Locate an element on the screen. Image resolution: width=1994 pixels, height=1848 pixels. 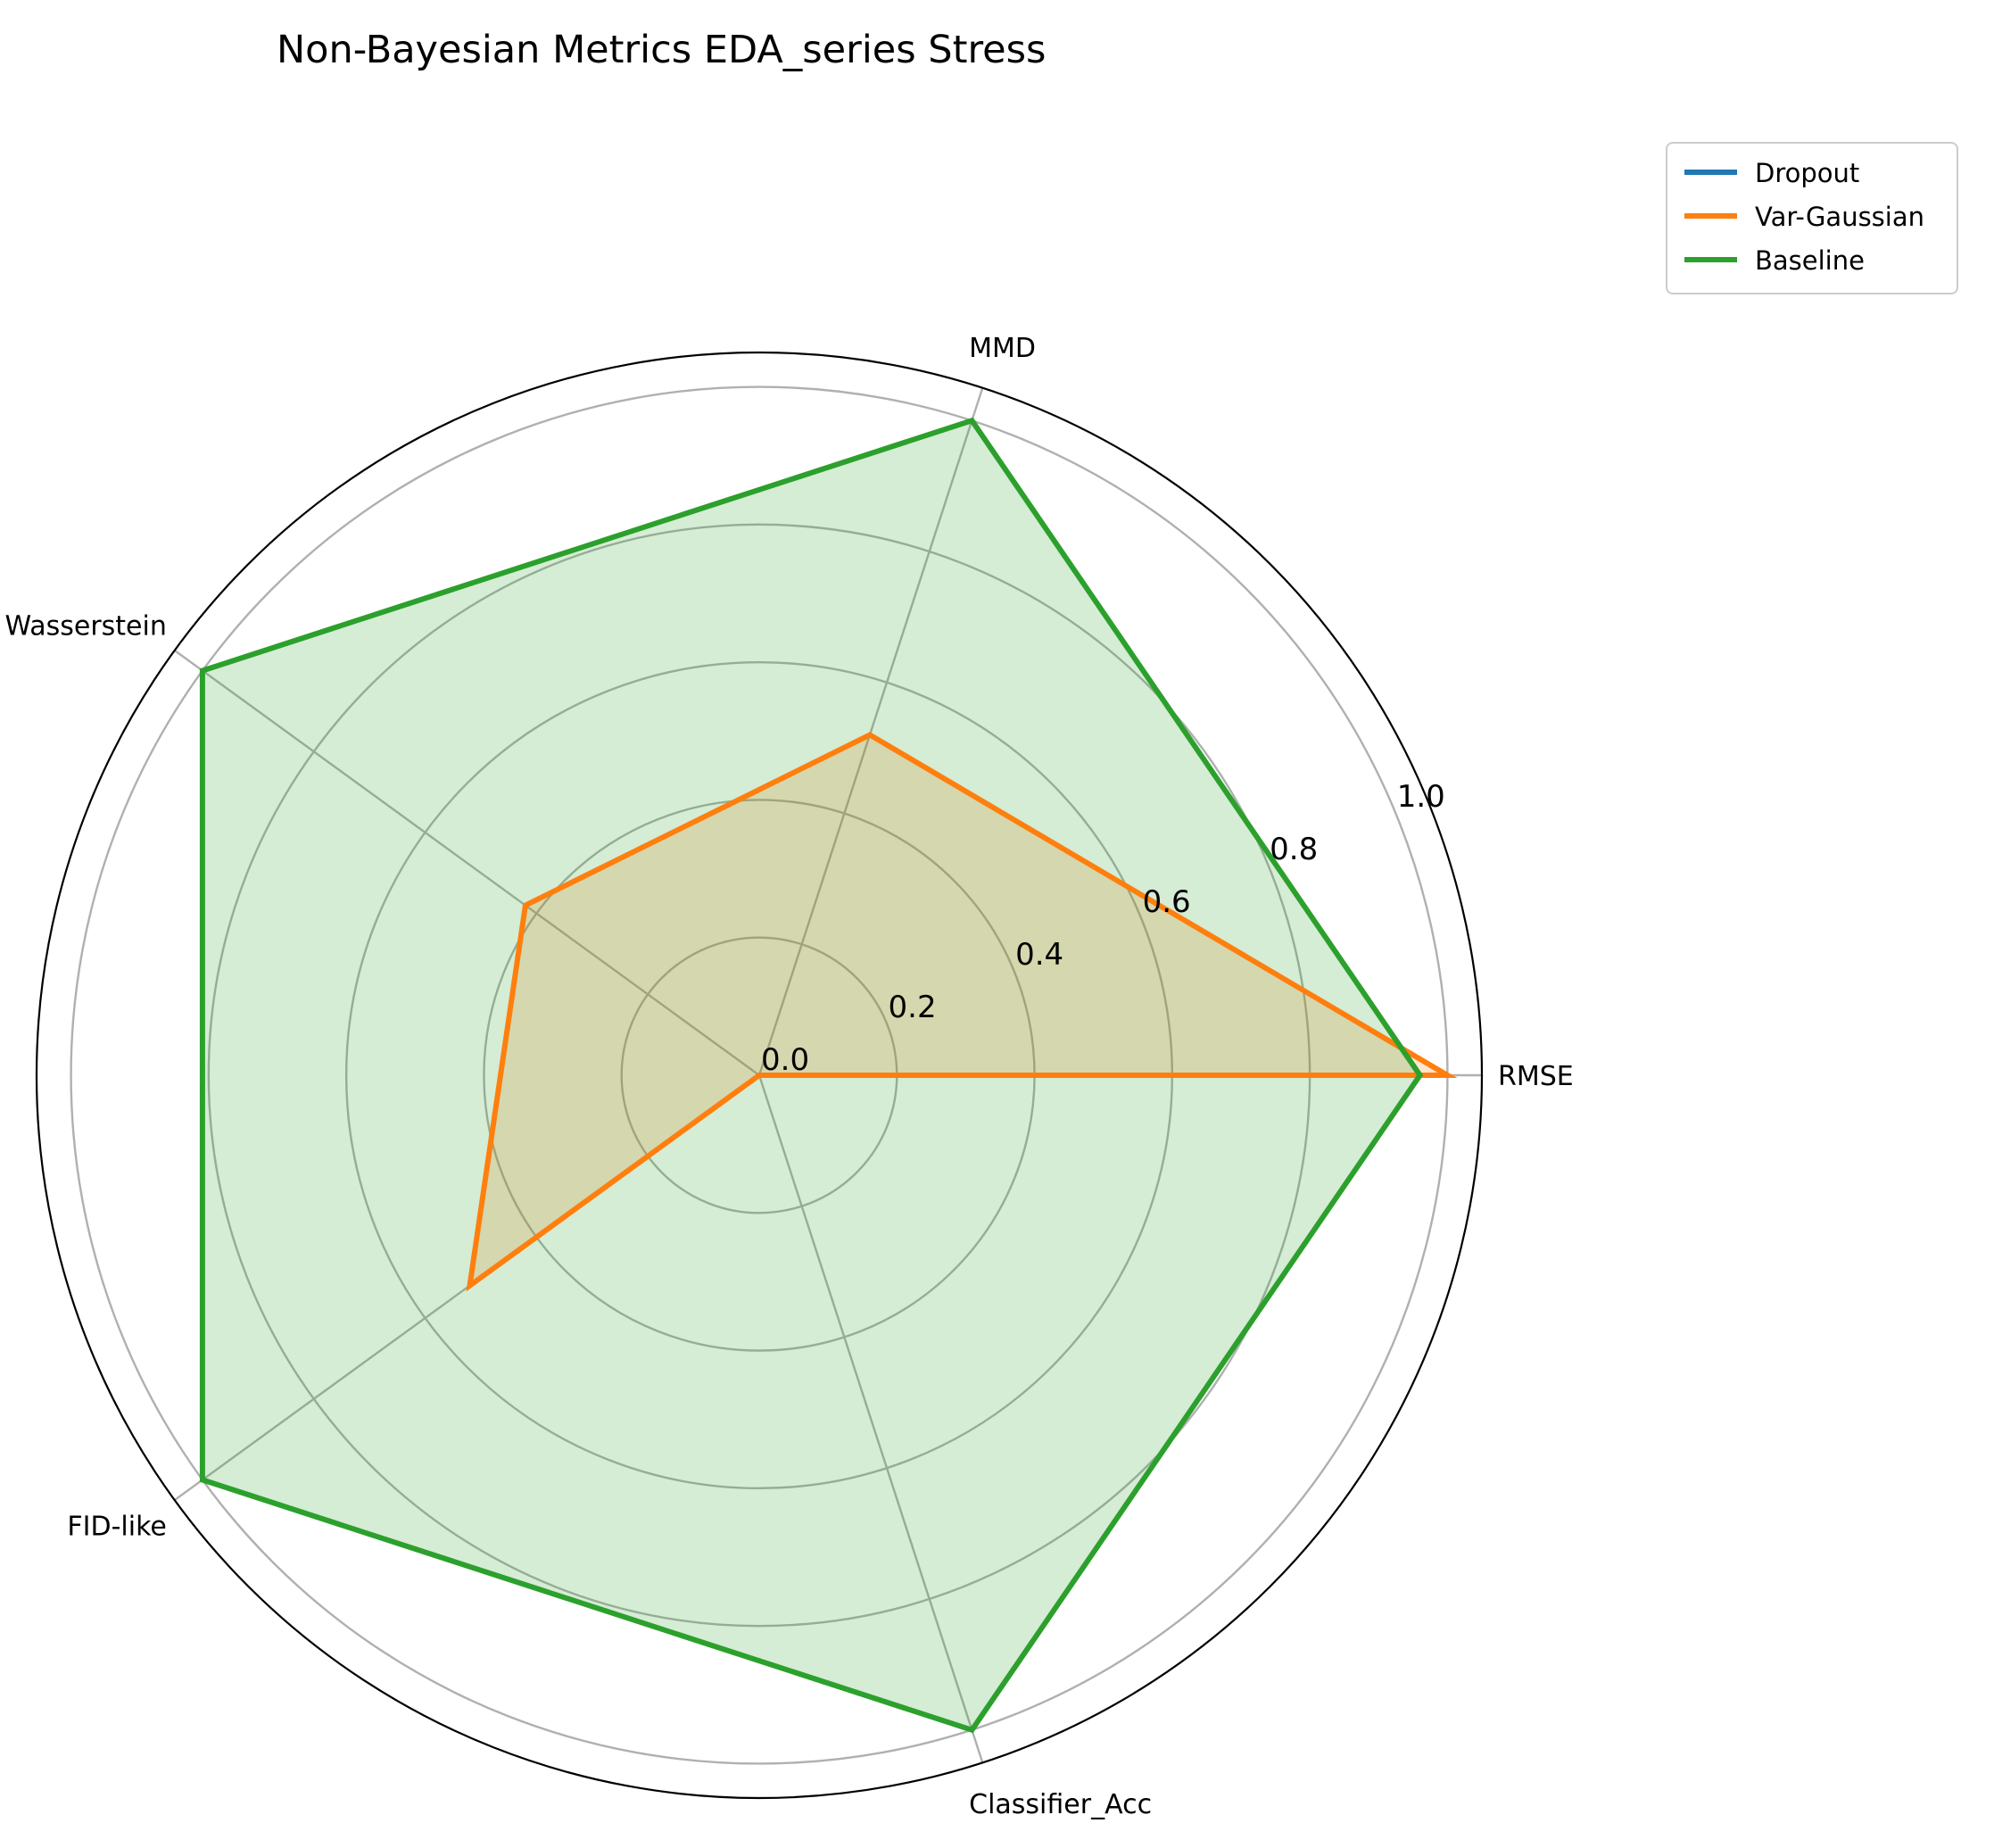
r-tick-4: 0.8 is located at coordinates (1294, 849).